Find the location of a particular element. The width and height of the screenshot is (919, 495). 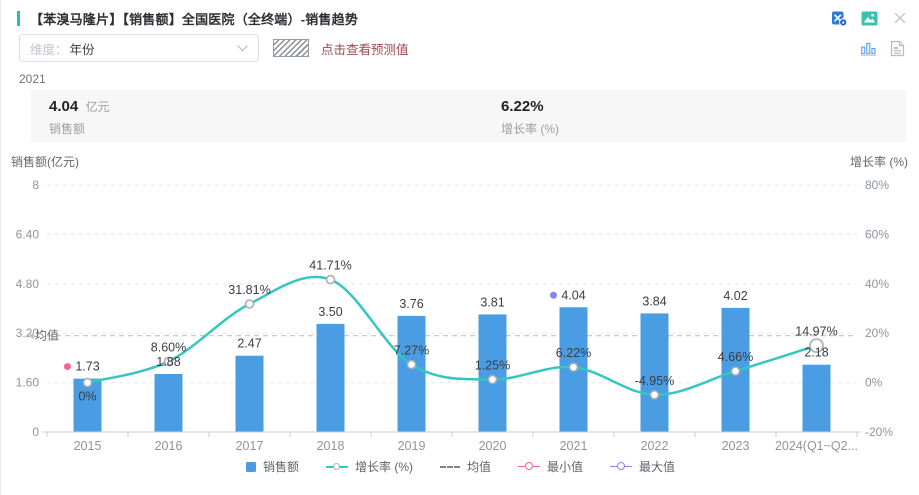

title-accent-bar is located at coordinates (18, 18).